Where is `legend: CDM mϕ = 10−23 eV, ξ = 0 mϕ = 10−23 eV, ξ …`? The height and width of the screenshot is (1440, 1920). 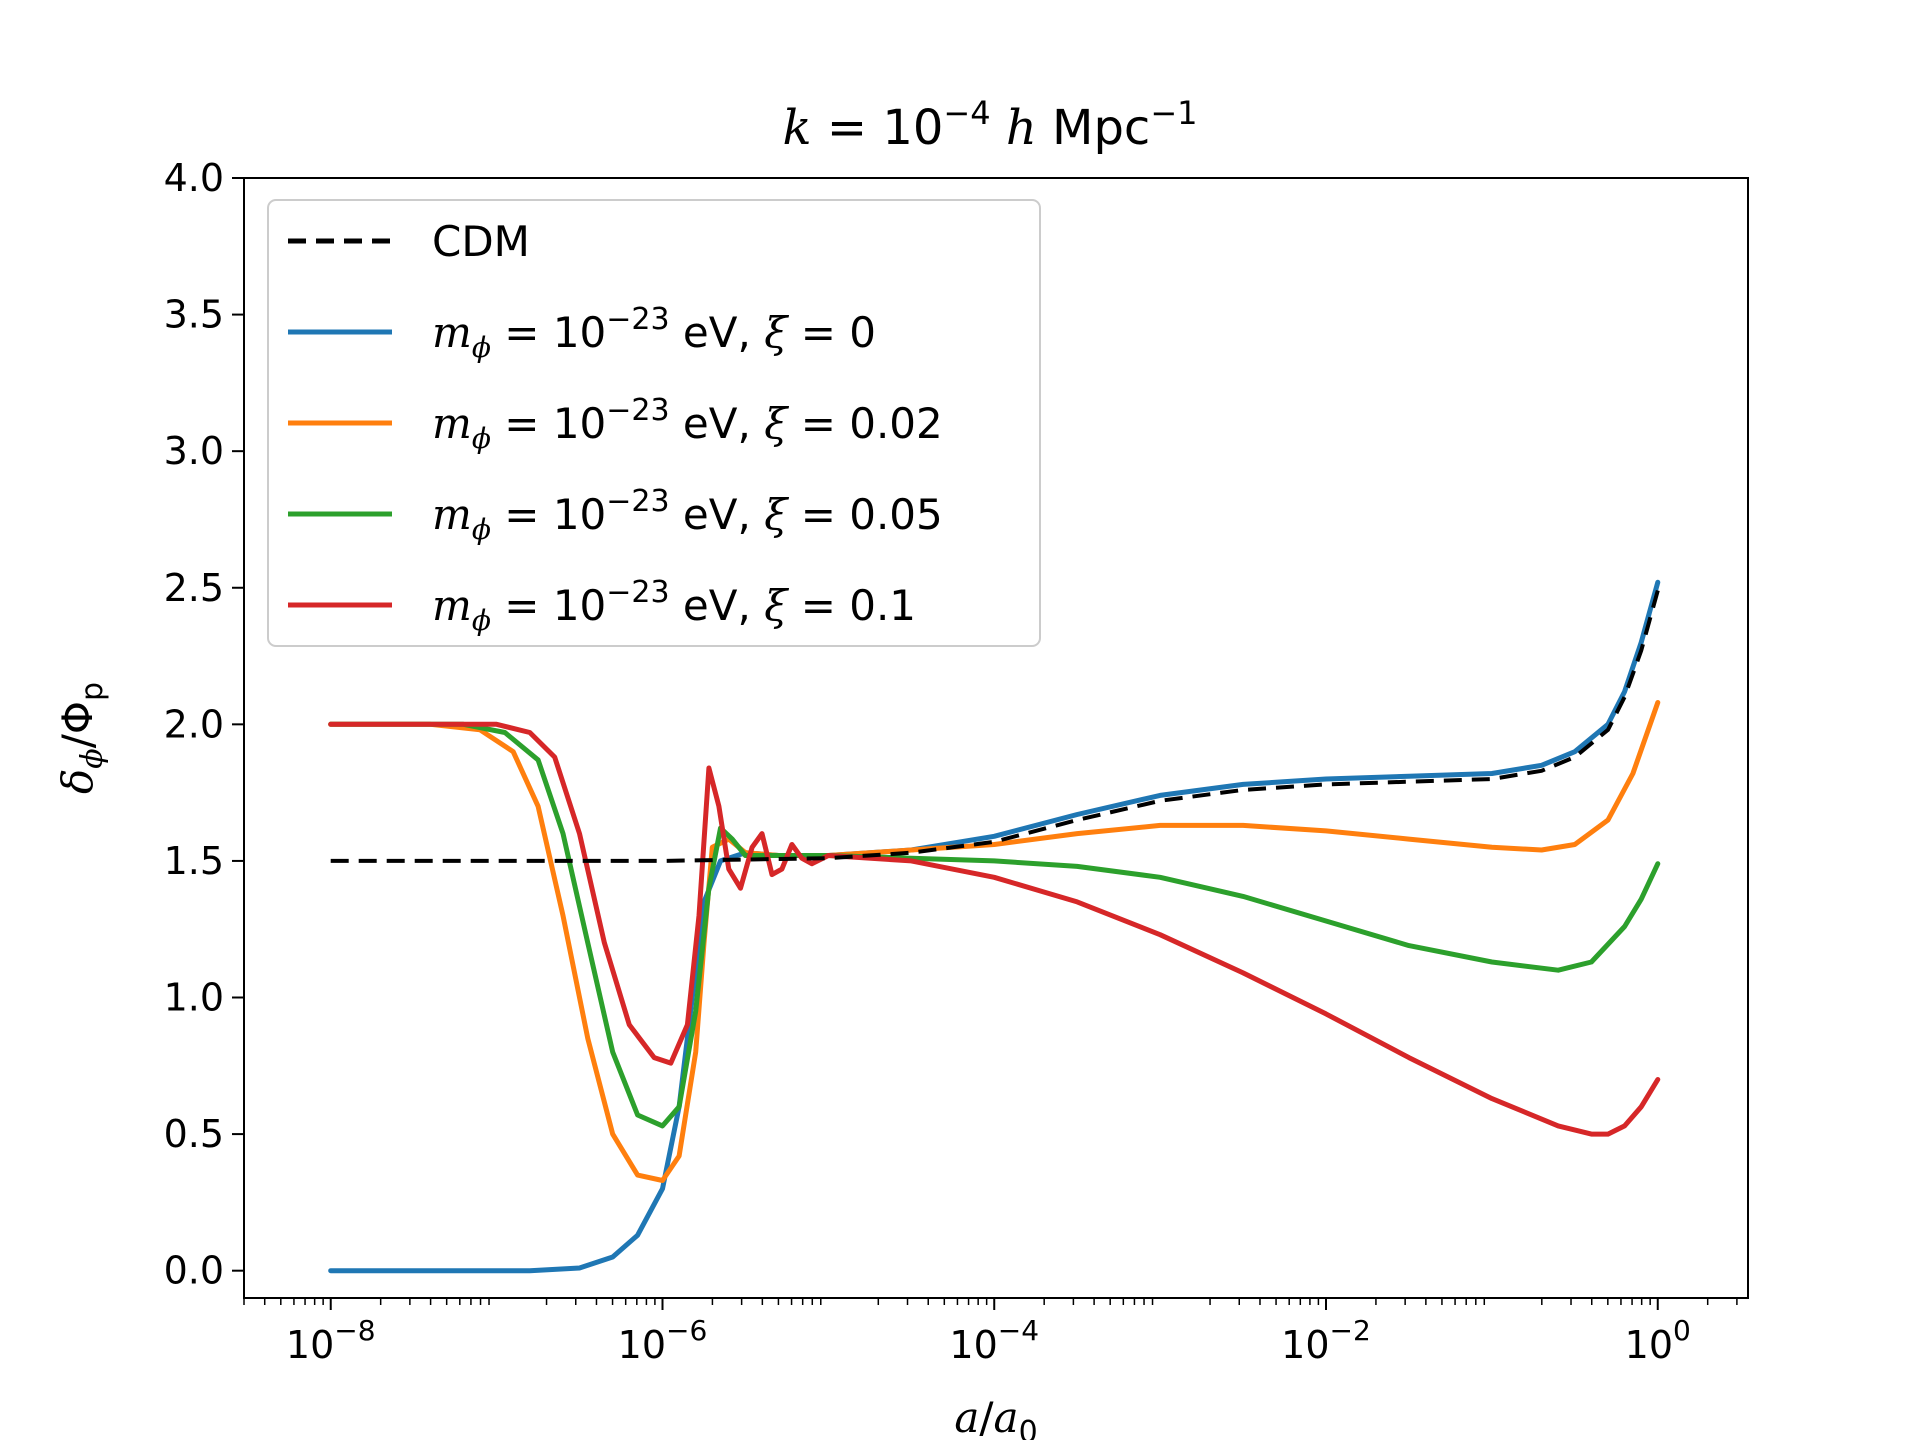 legend: CDM mϕ = 10−23 eV, ξ = 0 mϕ = 10−23 eV, ξ … is located at coordinates (654, 423).